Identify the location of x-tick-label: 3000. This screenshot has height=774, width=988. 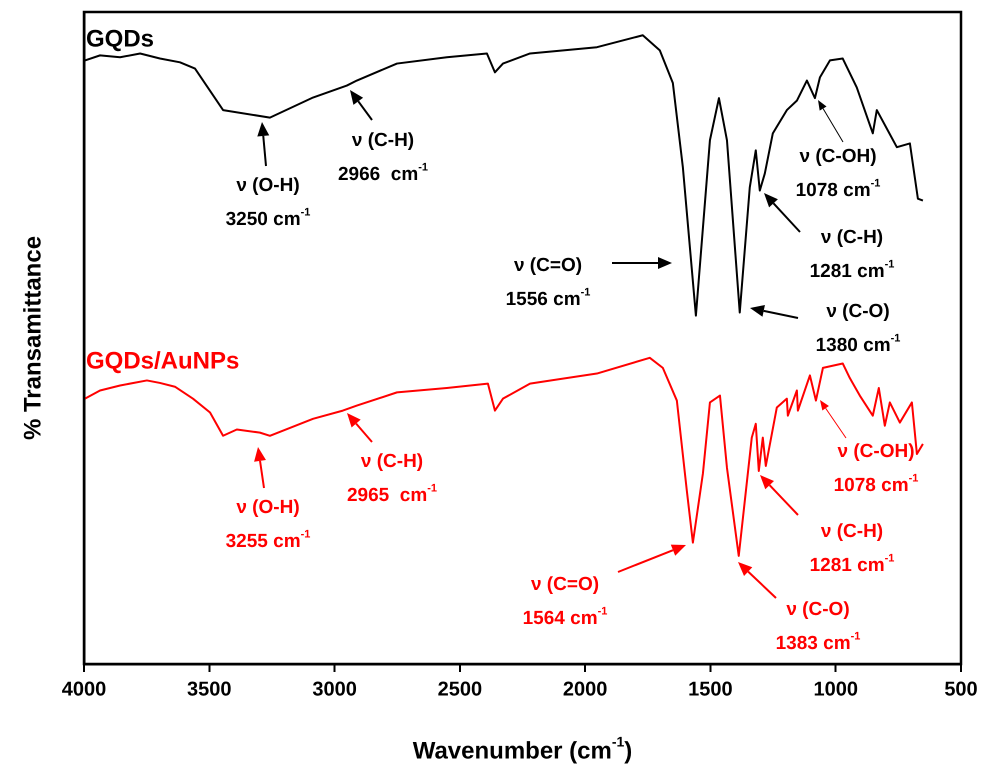
(334, 689).